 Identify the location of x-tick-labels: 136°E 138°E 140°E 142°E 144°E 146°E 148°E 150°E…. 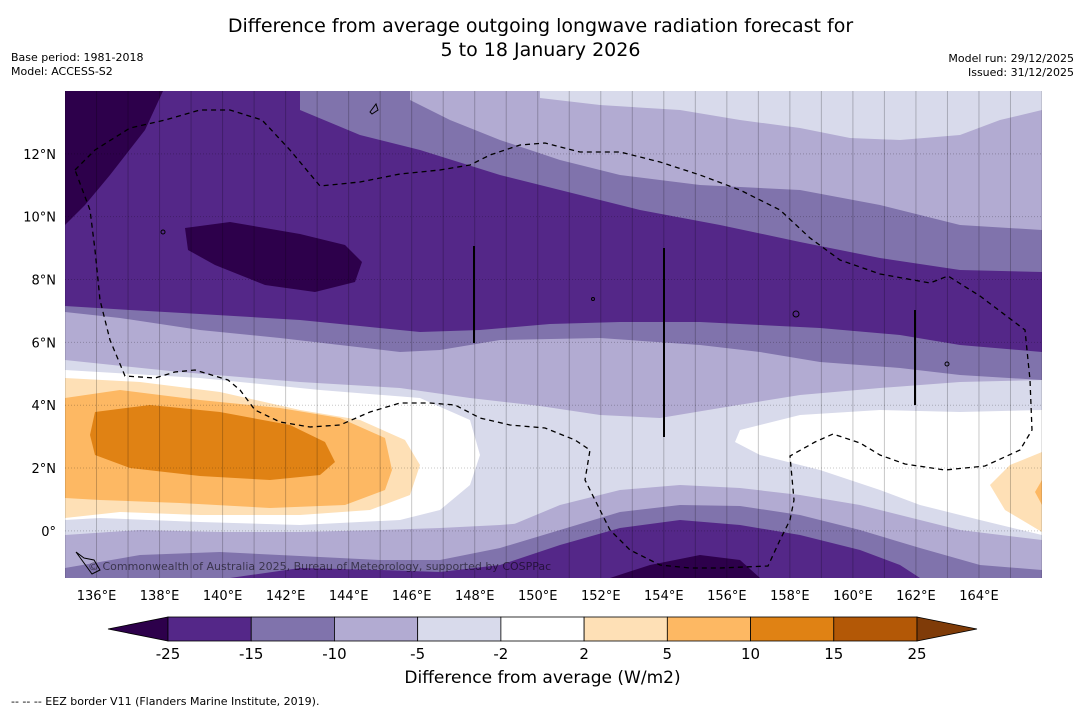
(538, 596).